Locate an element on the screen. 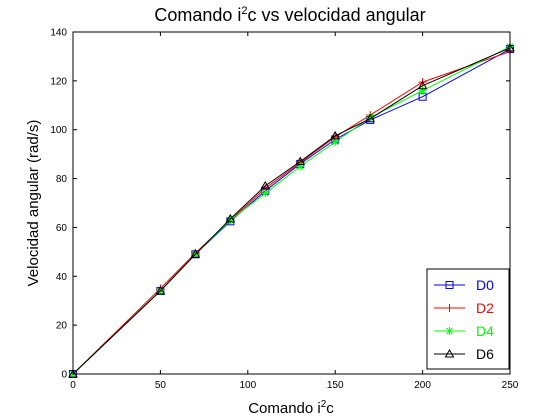 Image resolution: width=560 pixels, height=420 pixels. y-tick-label: 60 is located at coordinates (62, 228).